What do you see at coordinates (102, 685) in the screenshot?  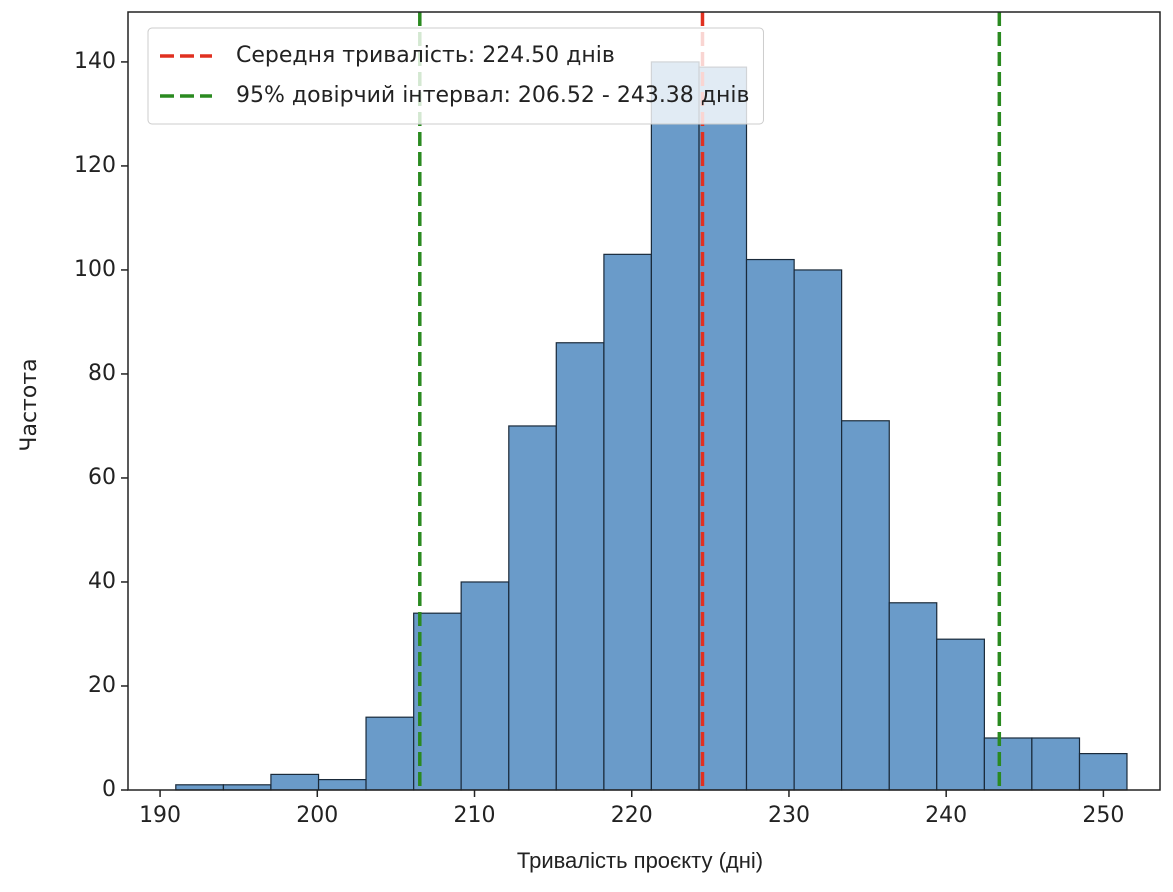 I see `y-tick-label: 20` at bounding box center [102, 685].